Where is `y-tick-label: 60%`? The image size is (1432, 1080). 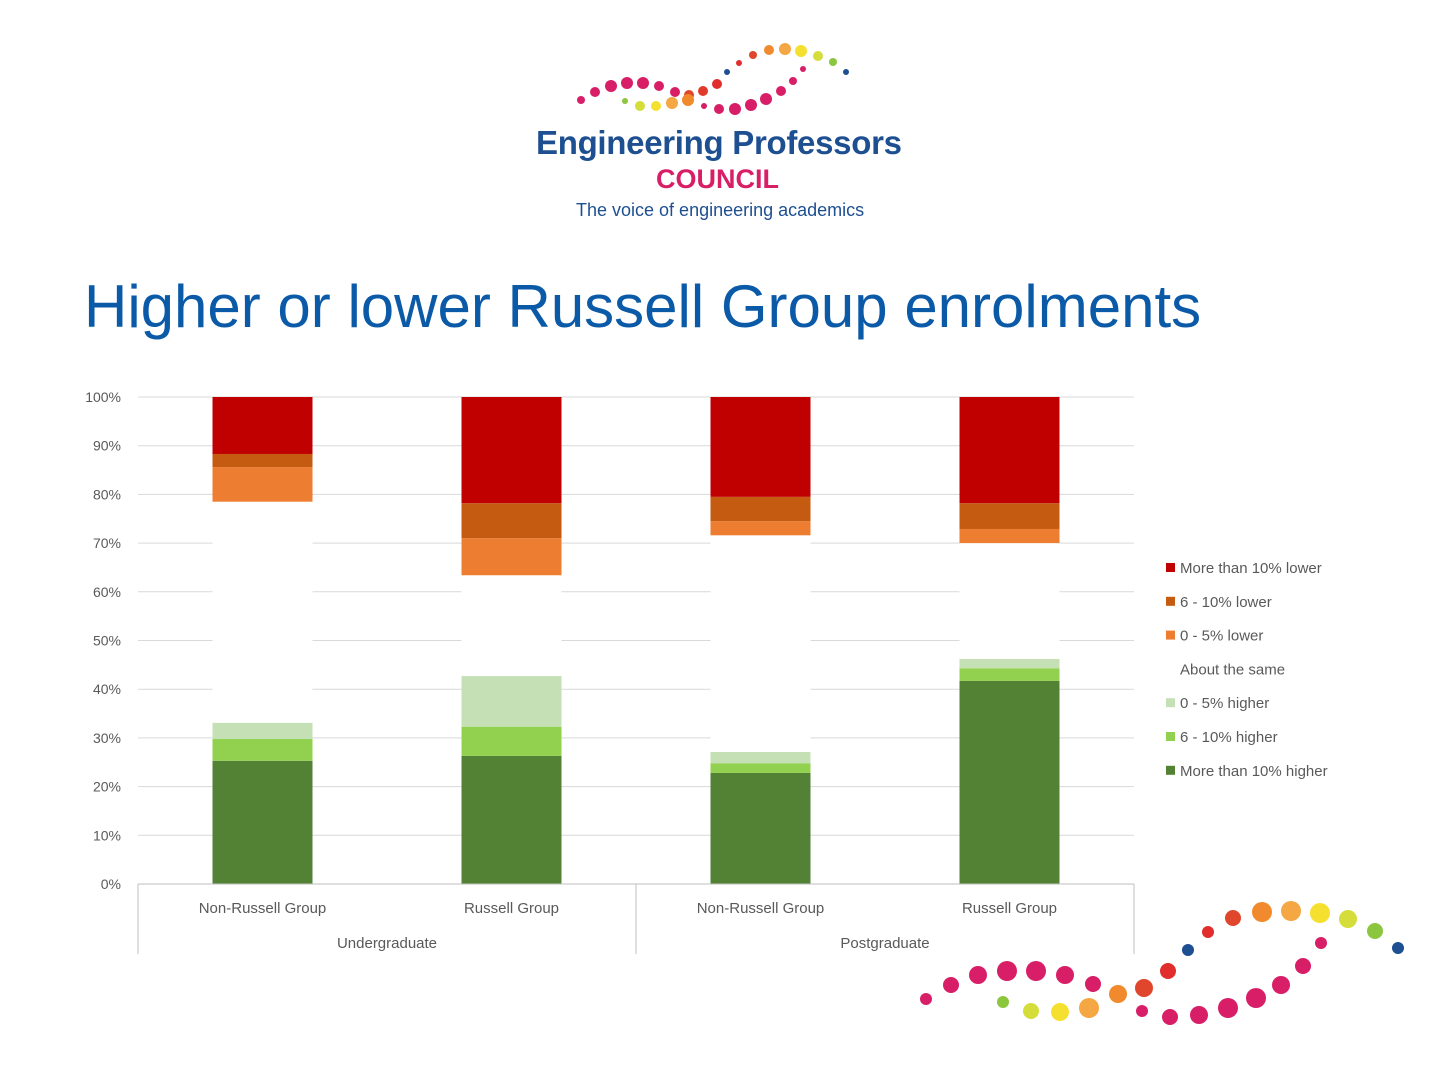
y-tick-label: 60% is located at coordinates (107, 592).